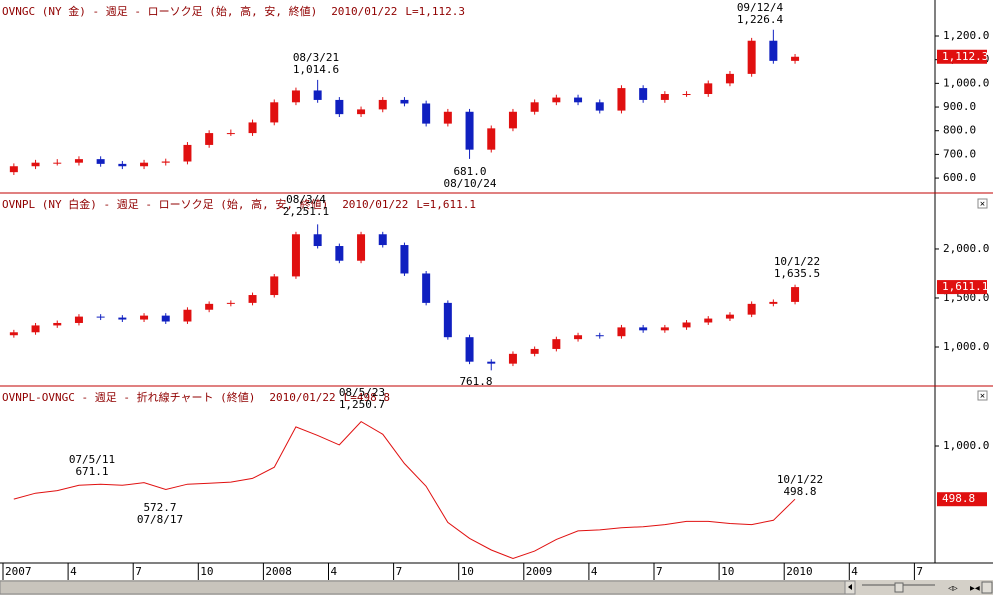 The width and height of the screenshot is (993, 595). I want to click on y-tick-label: 1,200.0, so click(966, 35).